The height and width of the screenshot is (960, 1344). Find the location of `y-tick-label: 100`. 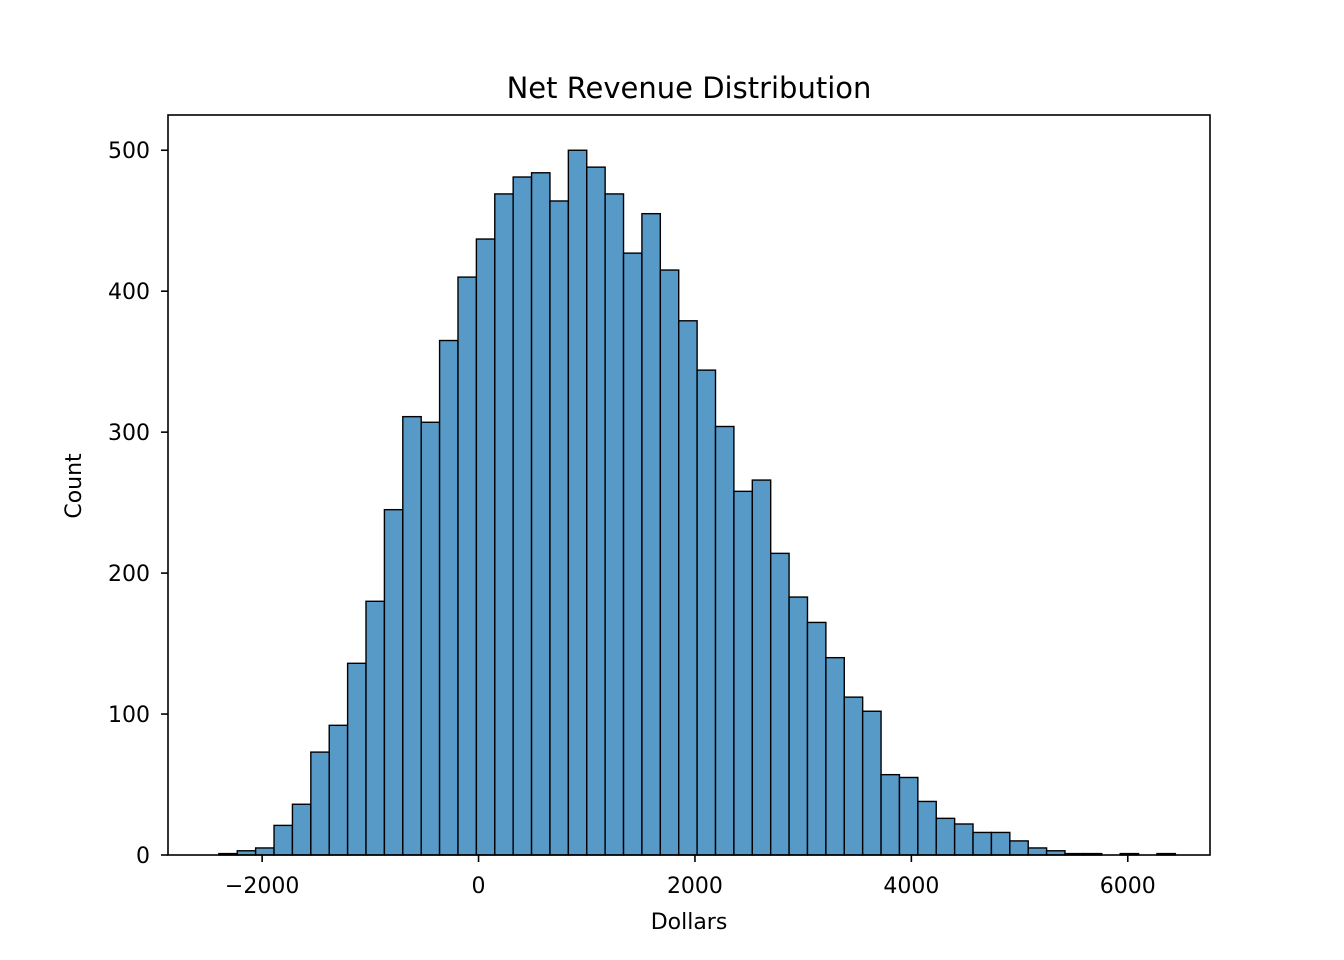

y-tick-label: 100 is located at coordinates (129, 715).